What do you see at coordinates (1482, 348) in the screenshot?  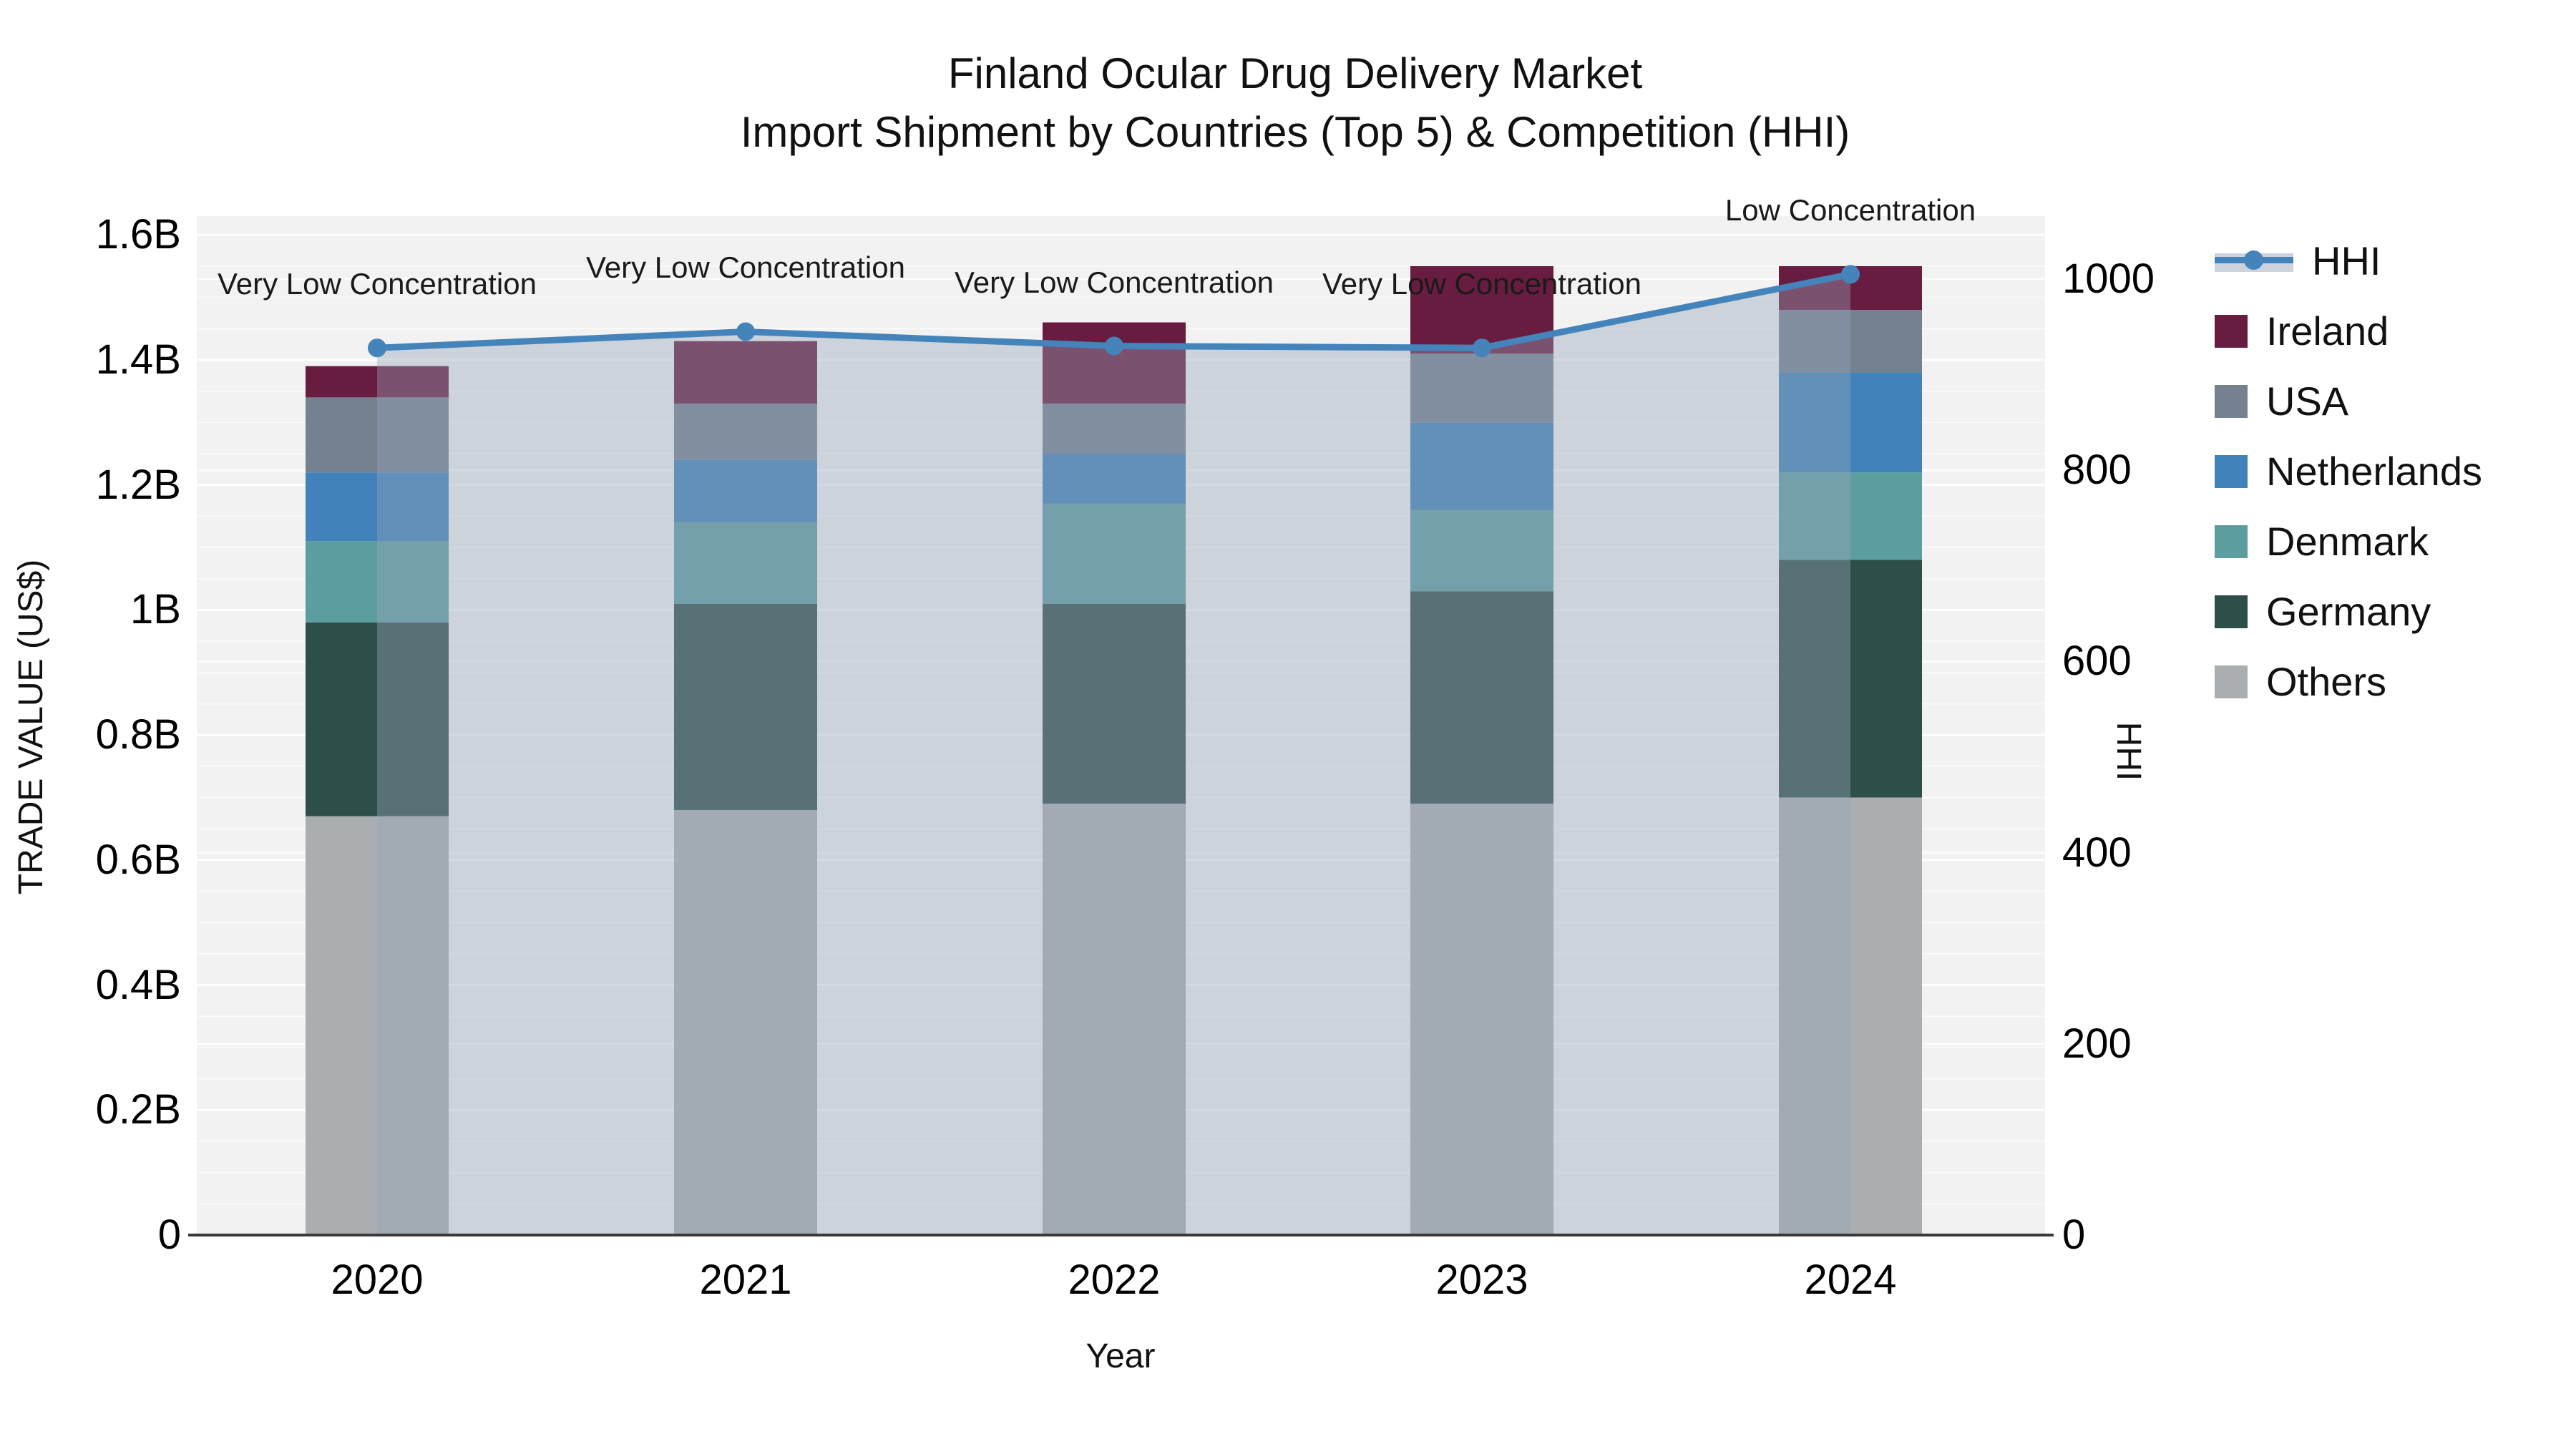 I see `hhi-marker-2023` at bounding box center [1482, 348].